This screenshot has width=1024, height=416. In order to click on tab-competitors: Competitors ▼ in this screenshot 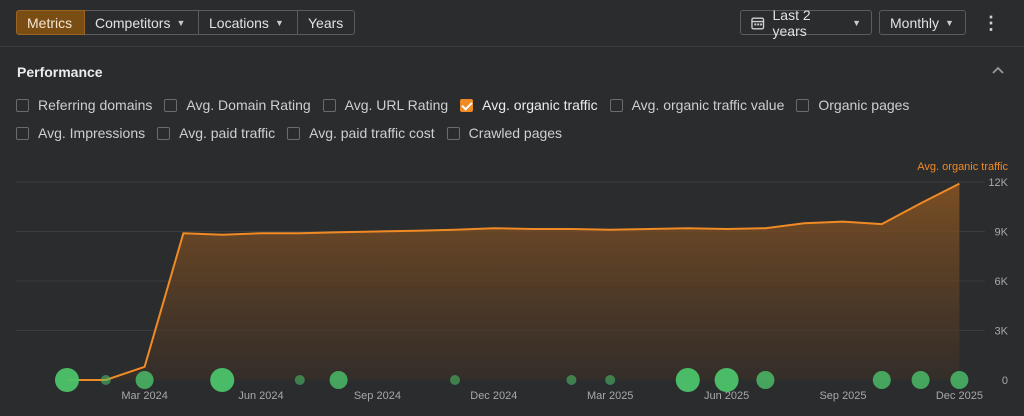, I will do `click(142, 22)`.